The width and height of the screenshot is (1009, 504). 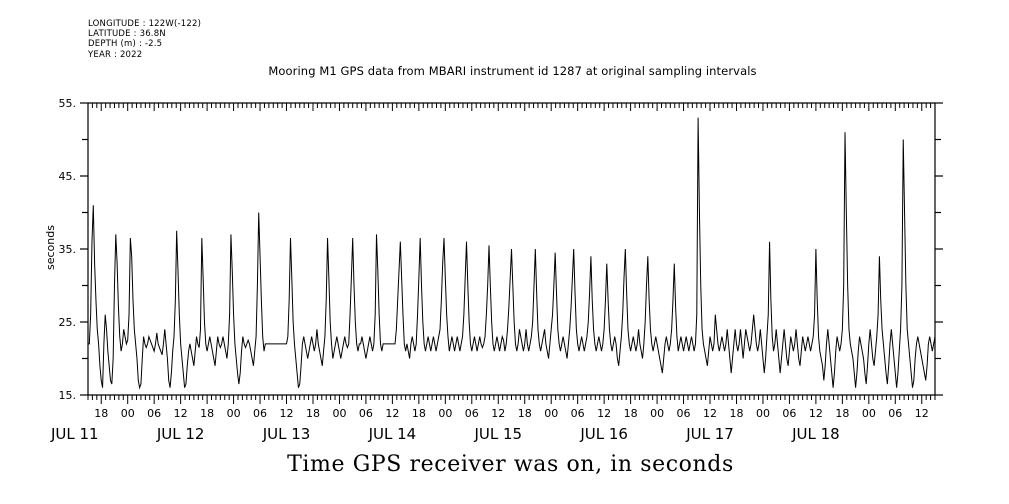 What do you see at coordinates (603, 434) in the screenshot?
I see `x-axis-day-label: JUL 16` at bounding box center [603, 434].